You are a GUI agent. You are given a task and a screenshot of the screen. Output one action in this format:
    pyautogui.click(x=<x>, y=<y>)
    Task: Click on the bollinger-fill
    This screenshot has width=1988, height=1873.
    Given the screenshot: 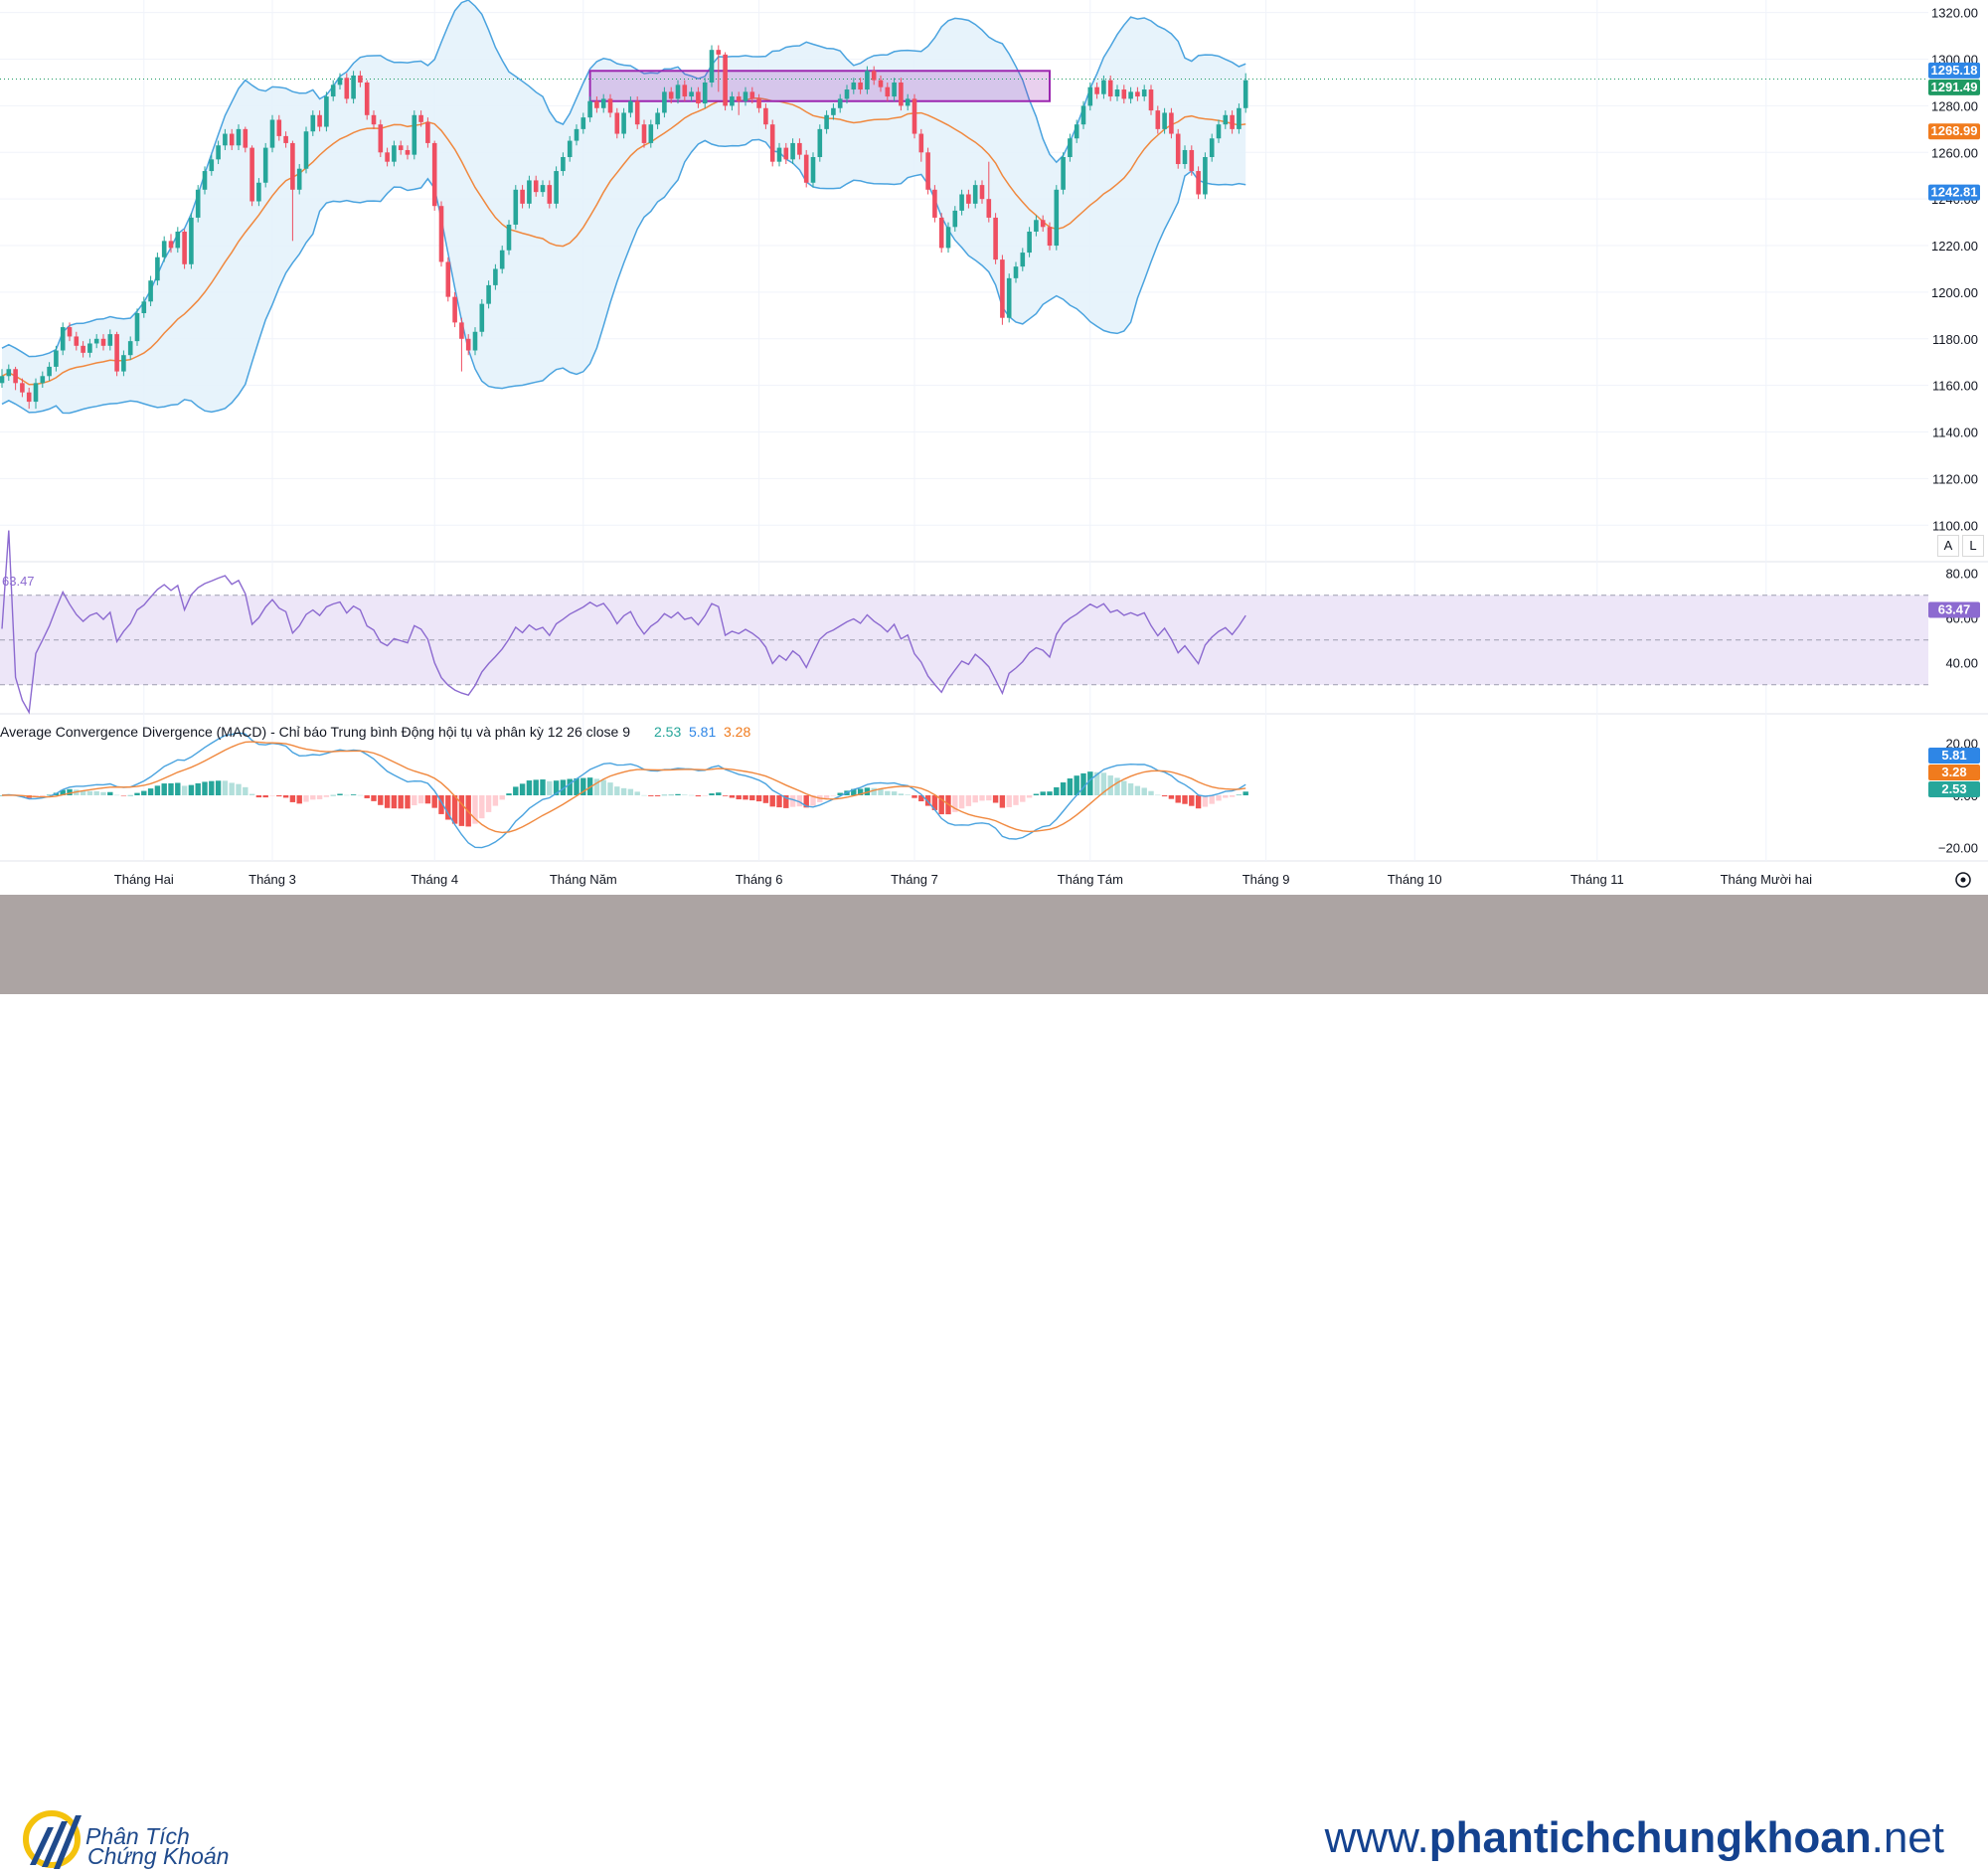 What is the action you would take?
    pyautogui.click(x=624, y=207)
    